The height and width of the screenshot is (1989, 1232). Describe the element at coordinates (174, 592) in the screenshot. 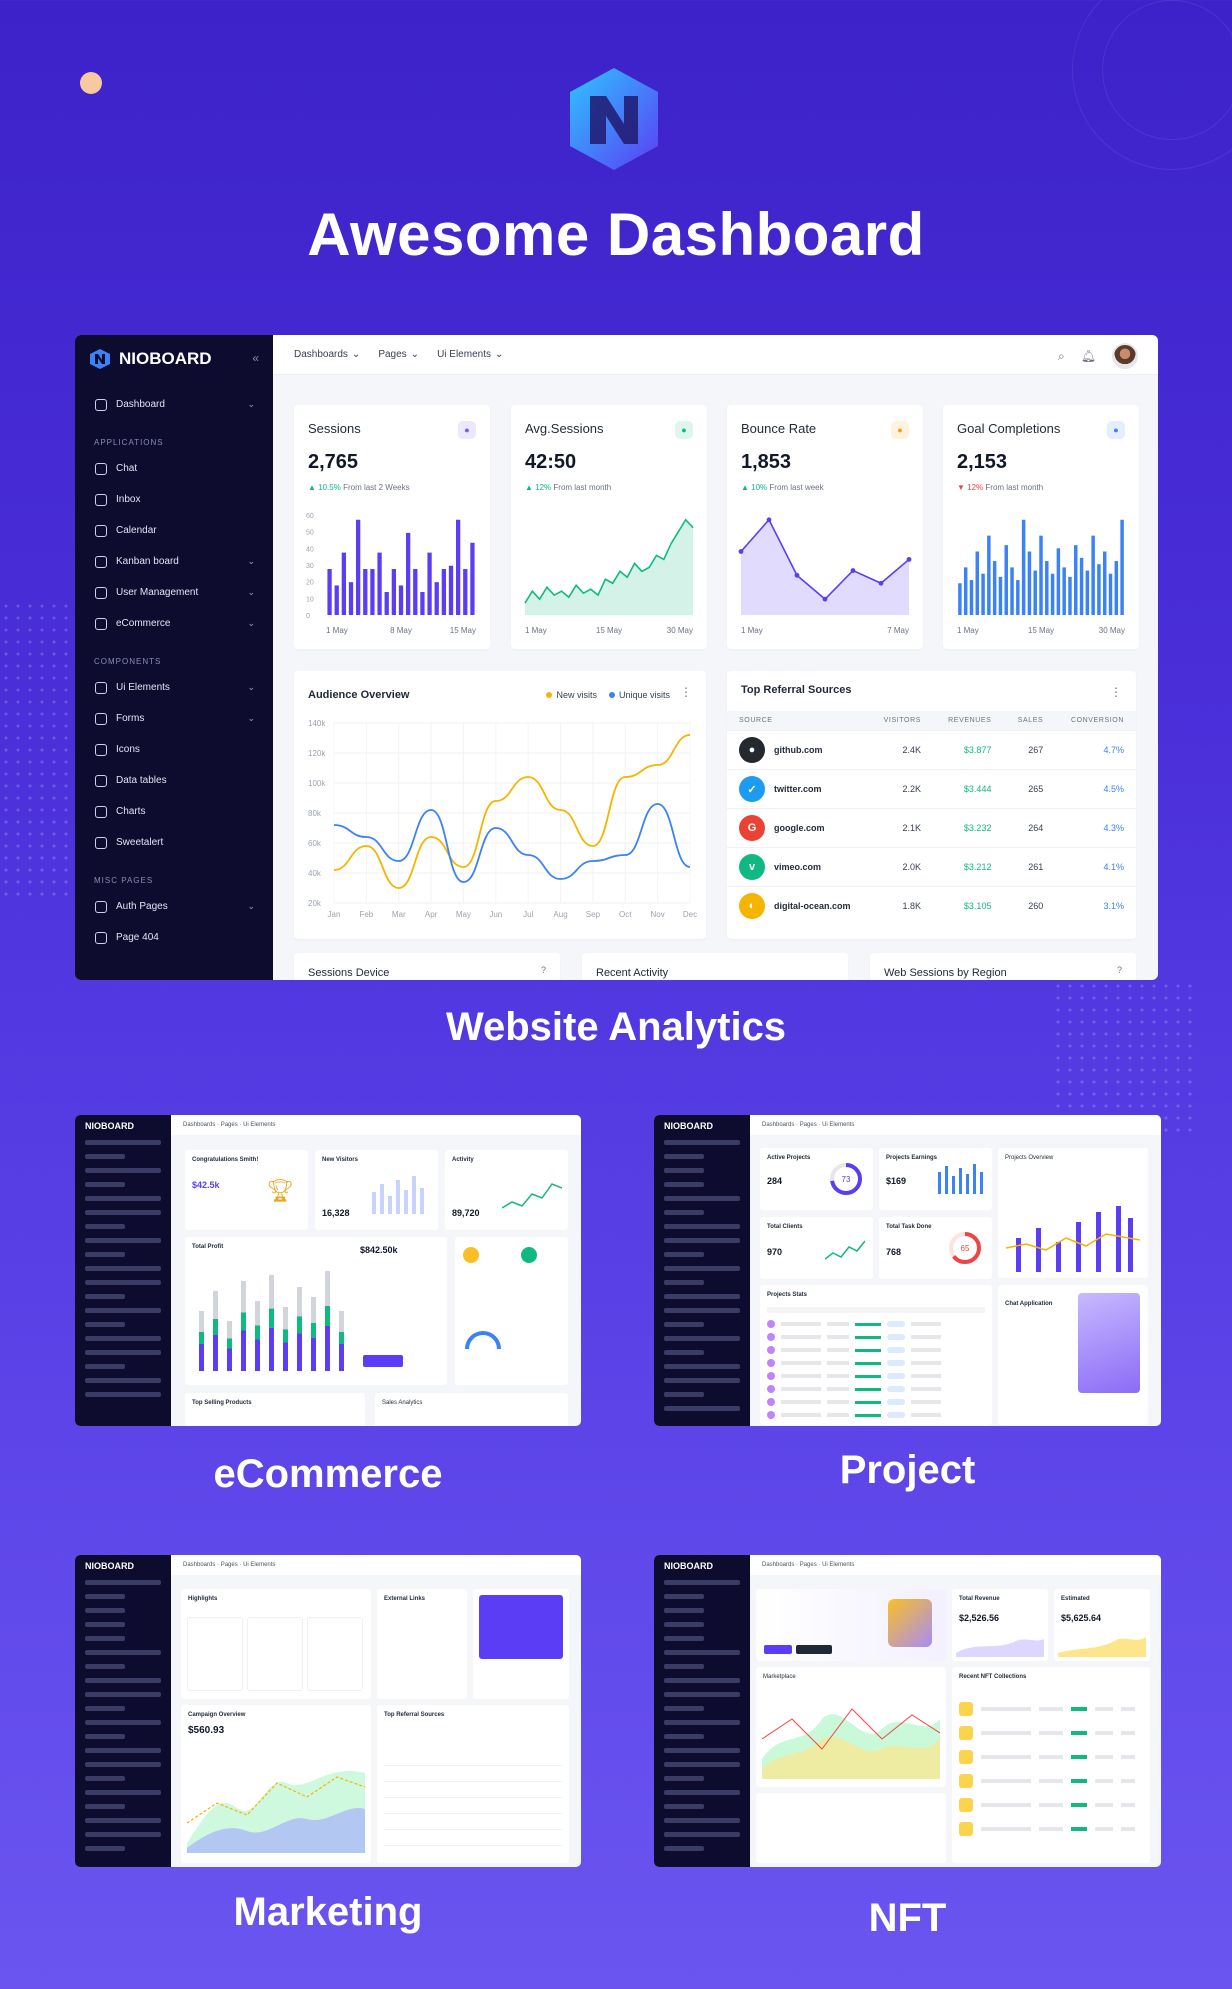

I see `sidebar-item-user-management: User Management ⌄` at that location.